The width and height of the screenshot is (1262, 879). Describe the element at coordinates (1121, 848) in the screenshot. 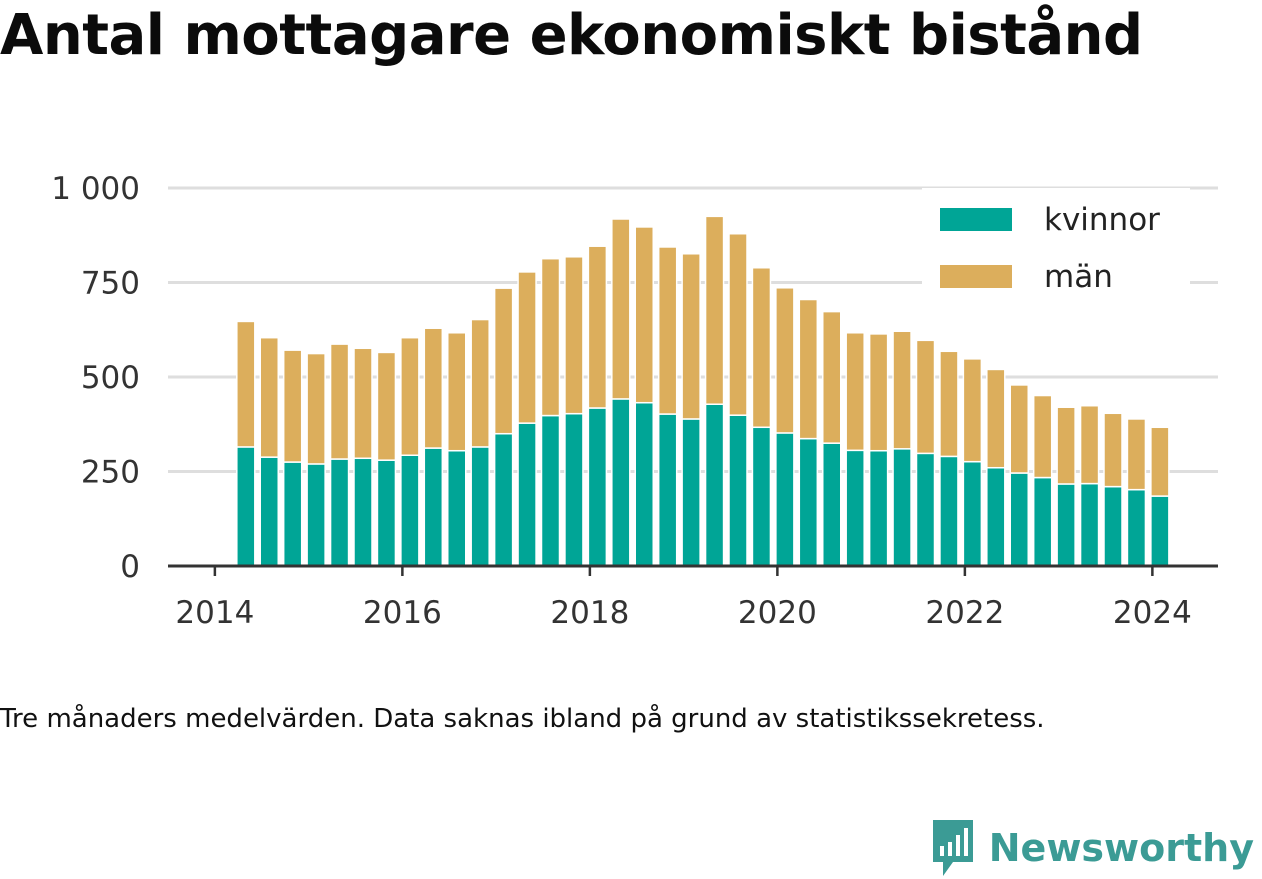

I see `brand-name: Newsworthy` at that location.